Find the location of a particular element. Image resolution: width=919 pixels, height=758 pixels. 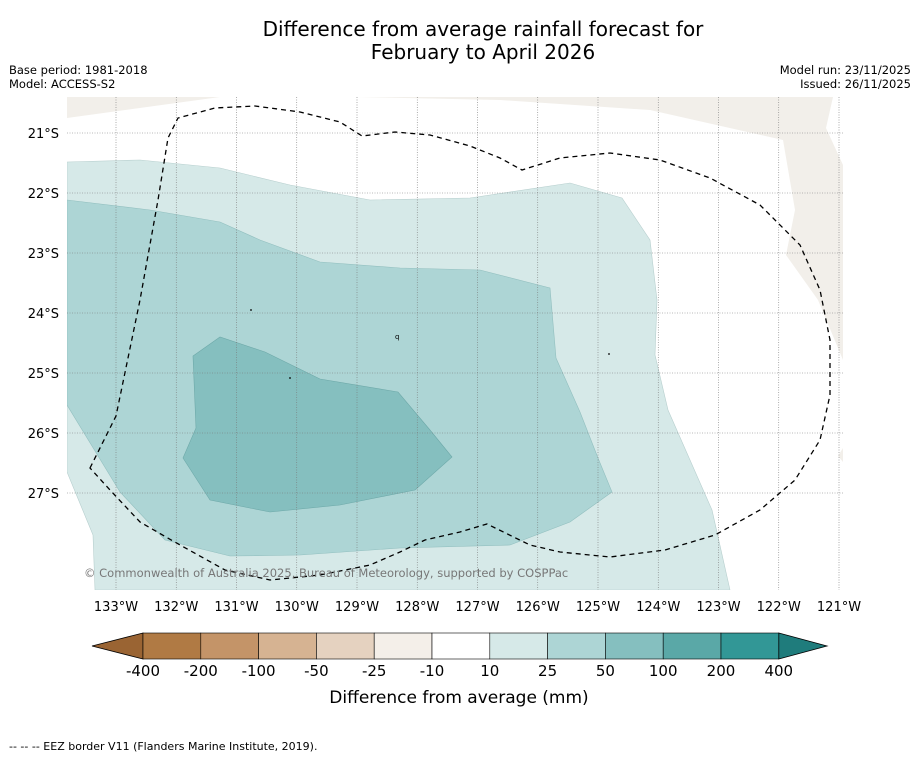

colorbar: -400 -200 -100 -50 -25 -10 10 25 50 100 200 400 is located at coordinates (460, 656).